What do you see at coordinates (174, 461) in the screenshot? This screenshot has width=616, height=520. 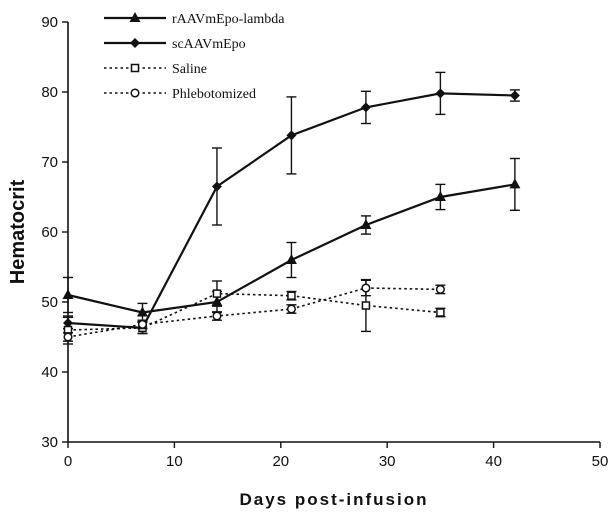 I see `x-tick-label: 10` at bounding box center [174, 461].